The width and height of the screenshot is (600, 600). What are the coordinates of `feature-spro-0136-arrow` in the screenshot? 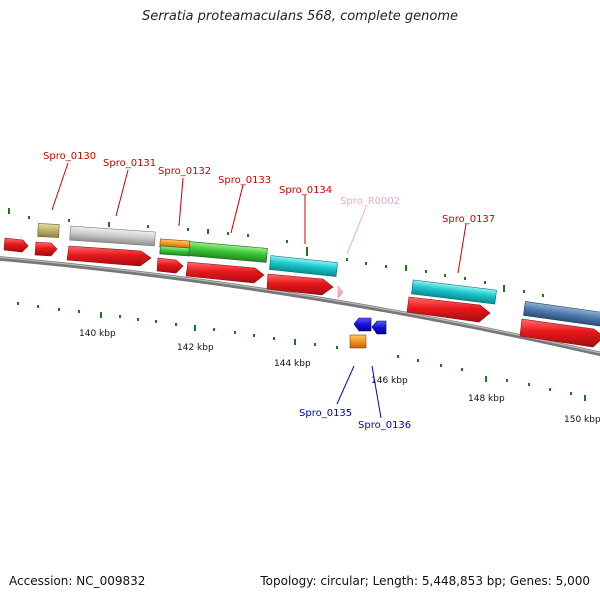 It's located at (379, 327).